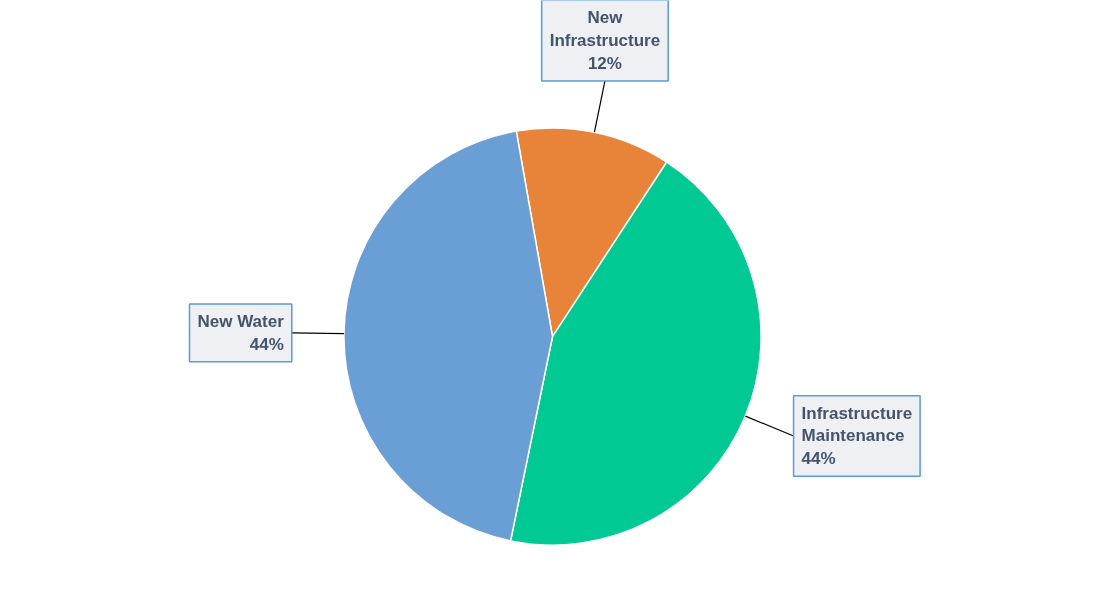 The width and height of the screenshot is (1104, 611). I want to click on slice-label: Infrastructure Maintenance, so click(857, 424).